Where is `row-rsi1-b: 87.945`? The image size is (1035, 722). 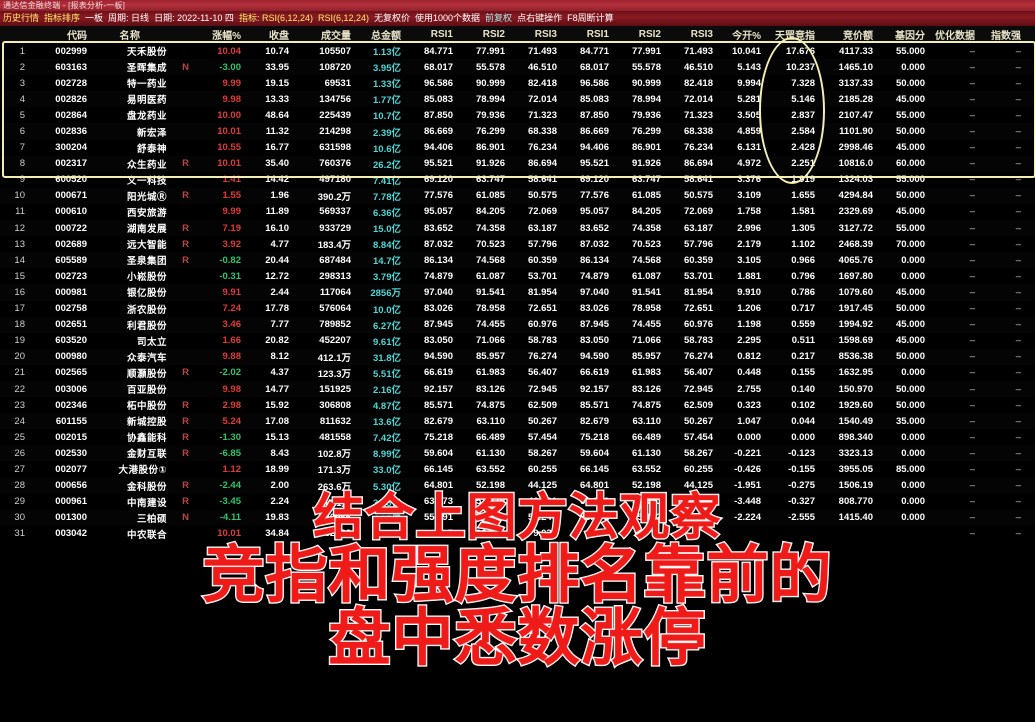
row-rsi1-b: 87.945 is located at coordinates (586, 324).